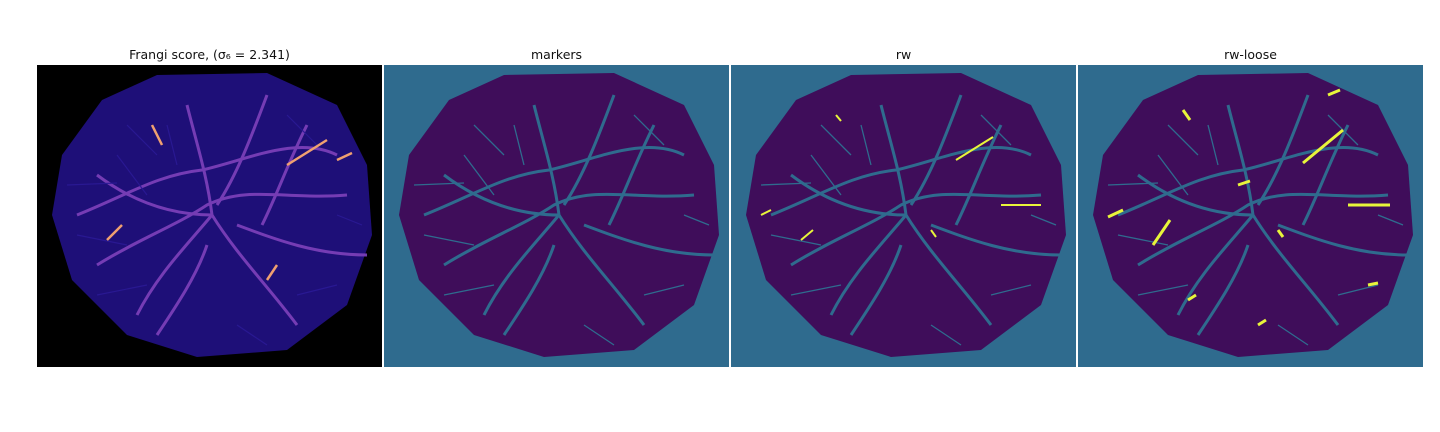 Image resolution: width=1440 pixels, height=432 pixels. I want to click on panel-title-frangi: Frangi score, (σ₆ = 2.341), so click(209, 54).